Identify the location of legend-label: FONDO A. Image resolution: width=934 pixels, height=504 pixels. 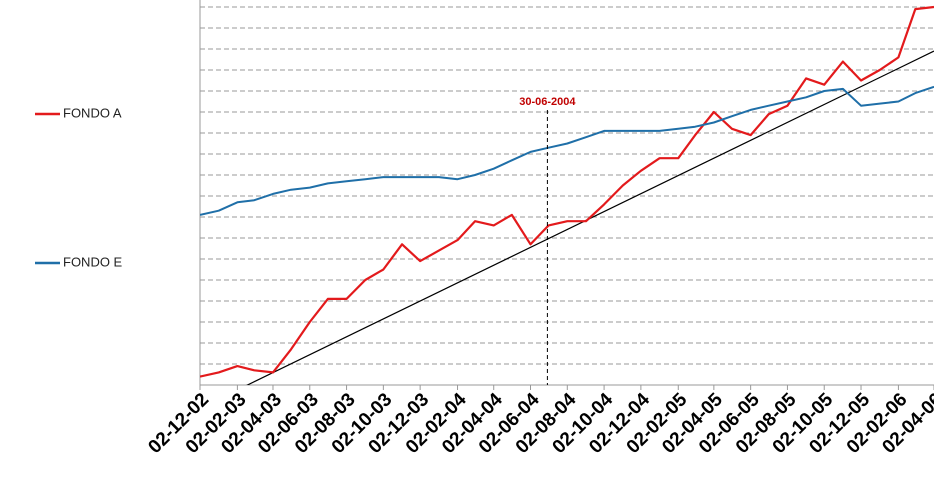
(92, 112).